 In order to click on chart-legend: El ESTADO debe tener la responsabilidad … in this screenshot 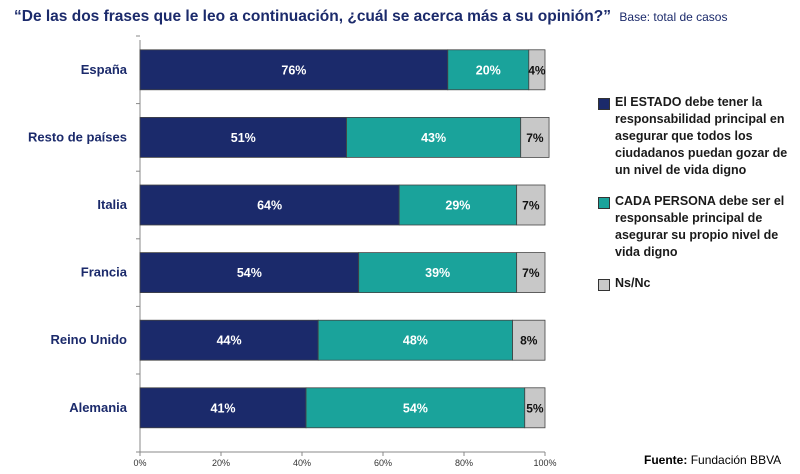, I will do `click(697, 200)`.